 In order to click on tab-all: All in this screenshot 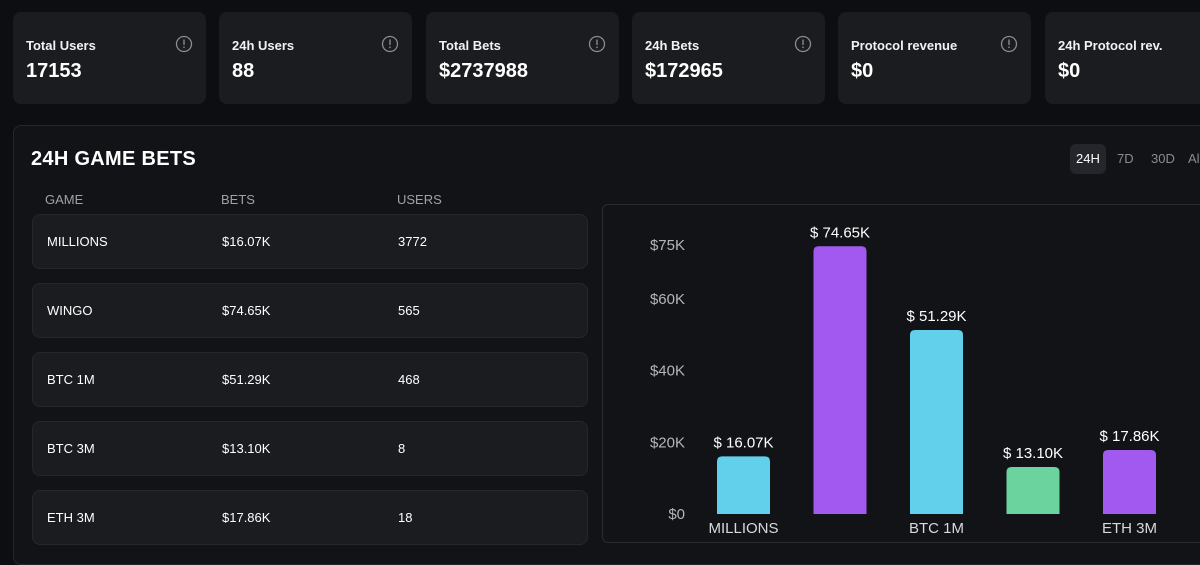, I will do `click(1194, 158)`.